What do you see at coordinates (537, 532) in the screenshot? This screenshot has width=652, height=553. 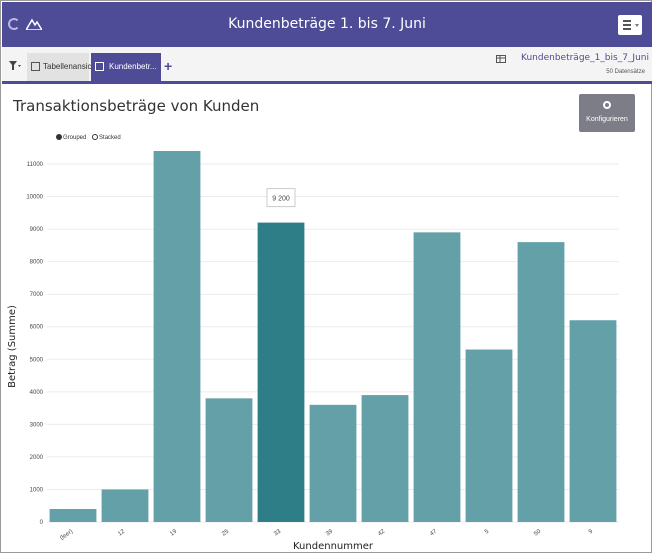 I see `x-tick-label: 50` at bounding box center [537, 532].